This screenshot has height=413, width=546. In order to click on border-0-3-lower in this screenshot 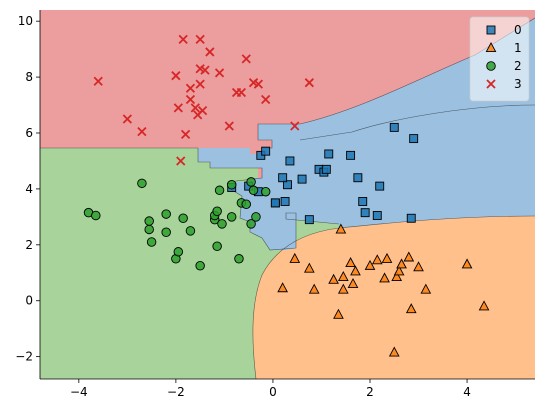, I will do `click(417, 122)`.